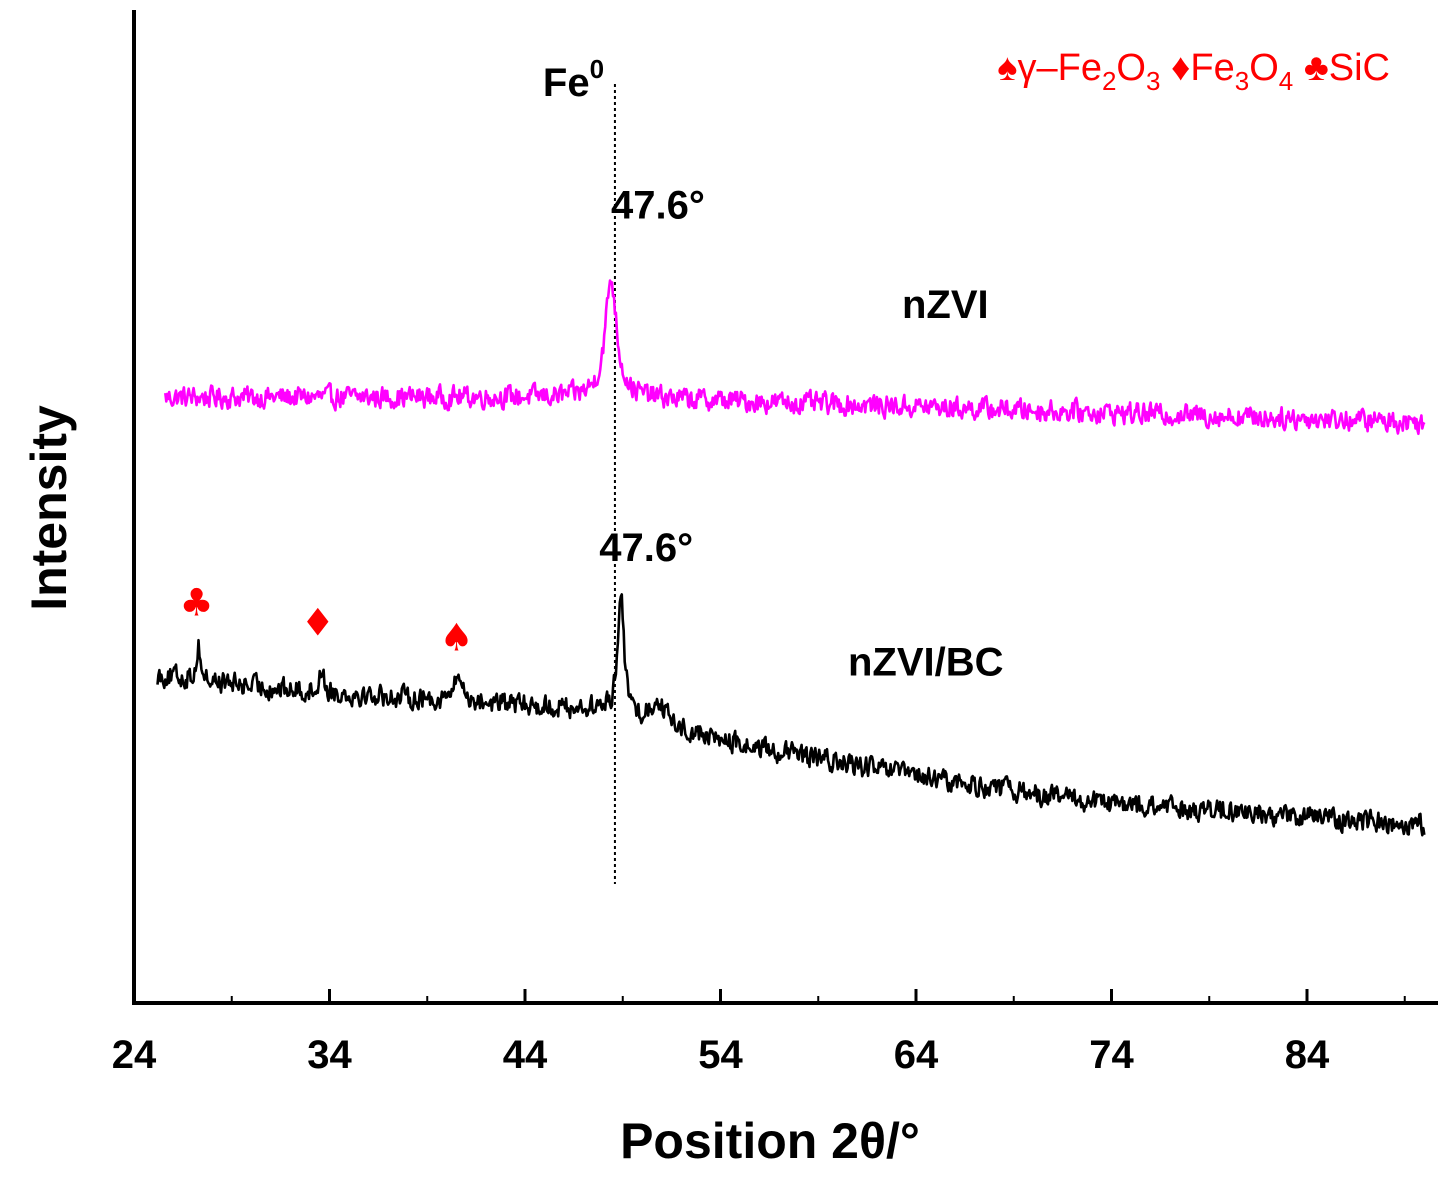  Describe the element at coordinates (49, 508) in the screenshot. I see `y-axis-title: Intensity` at that location.